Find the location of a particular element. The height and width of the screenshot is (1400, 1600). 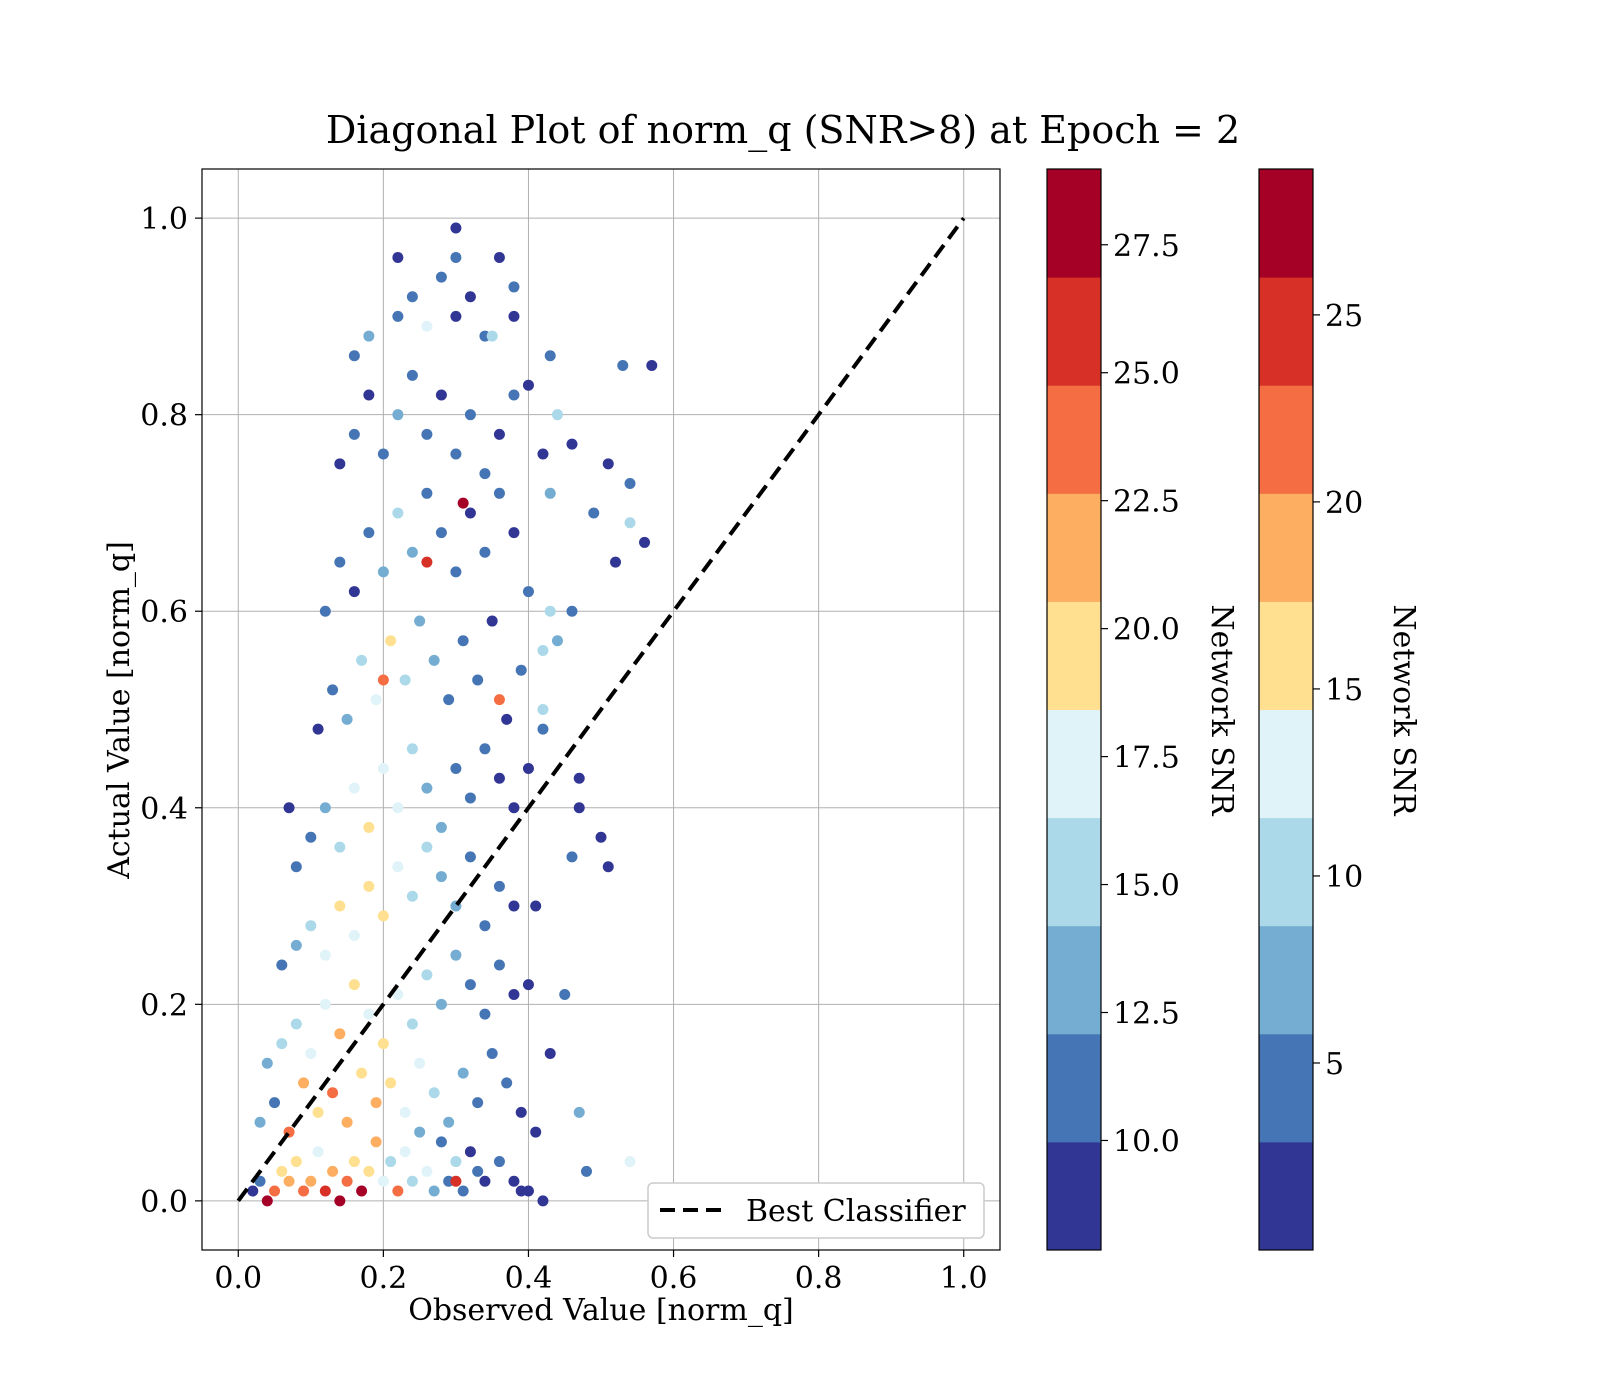

colorbar-tick-label: 20.0 is located at coordinates (1146, 630).